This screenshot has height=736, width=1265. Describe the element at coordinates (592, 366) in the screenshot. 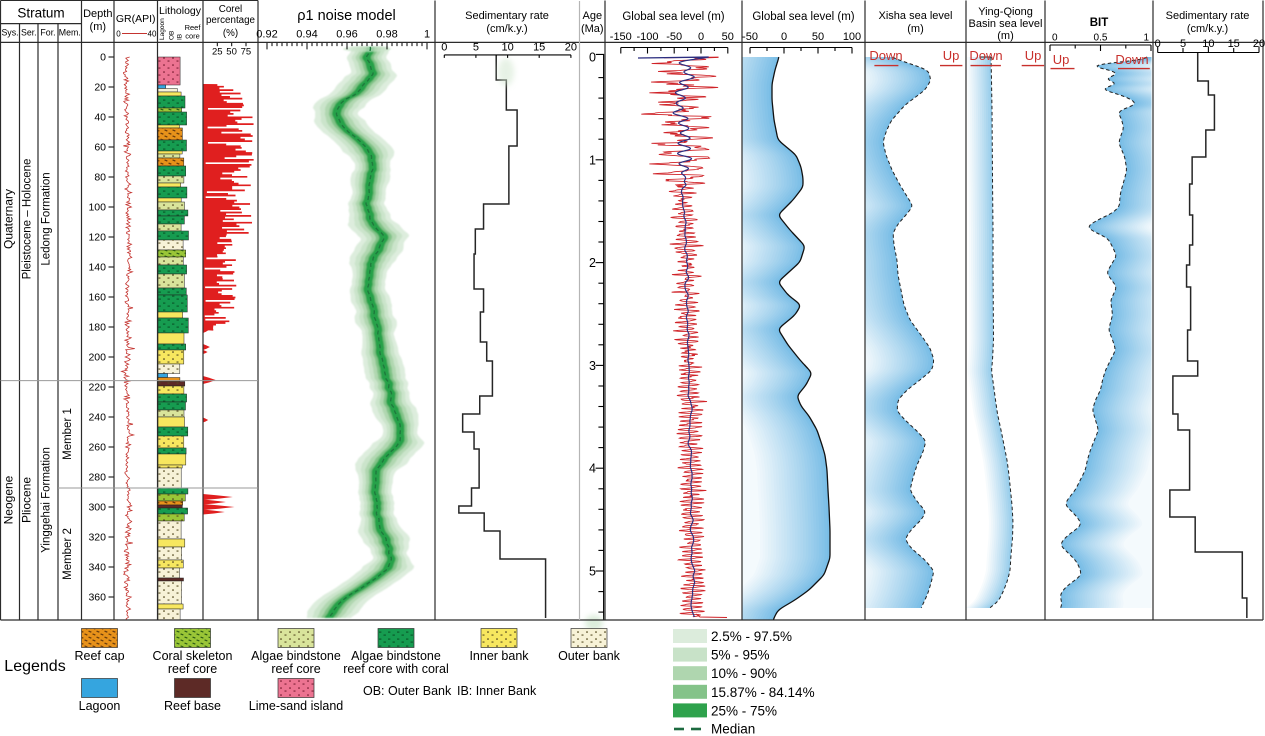

I see `svg-text: 3` at that location.